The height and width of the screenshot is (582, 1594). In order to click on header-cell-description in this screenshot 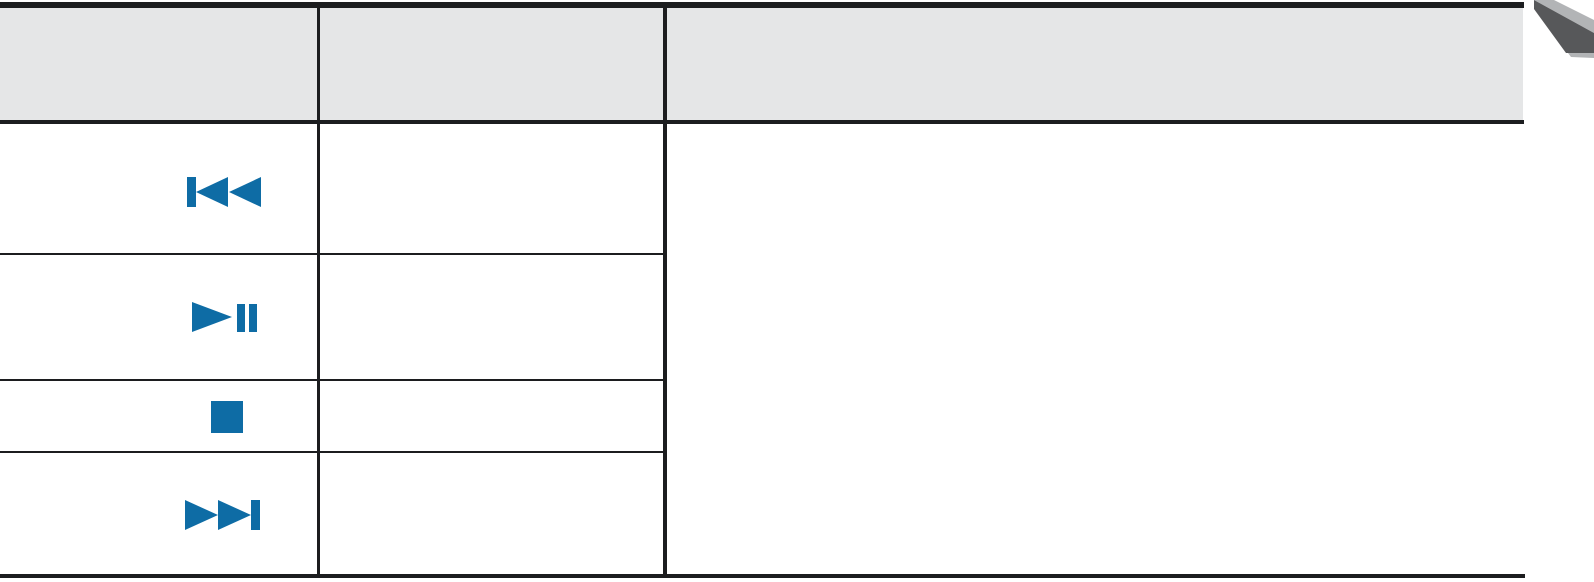, I will do `click(1095, 64)`.